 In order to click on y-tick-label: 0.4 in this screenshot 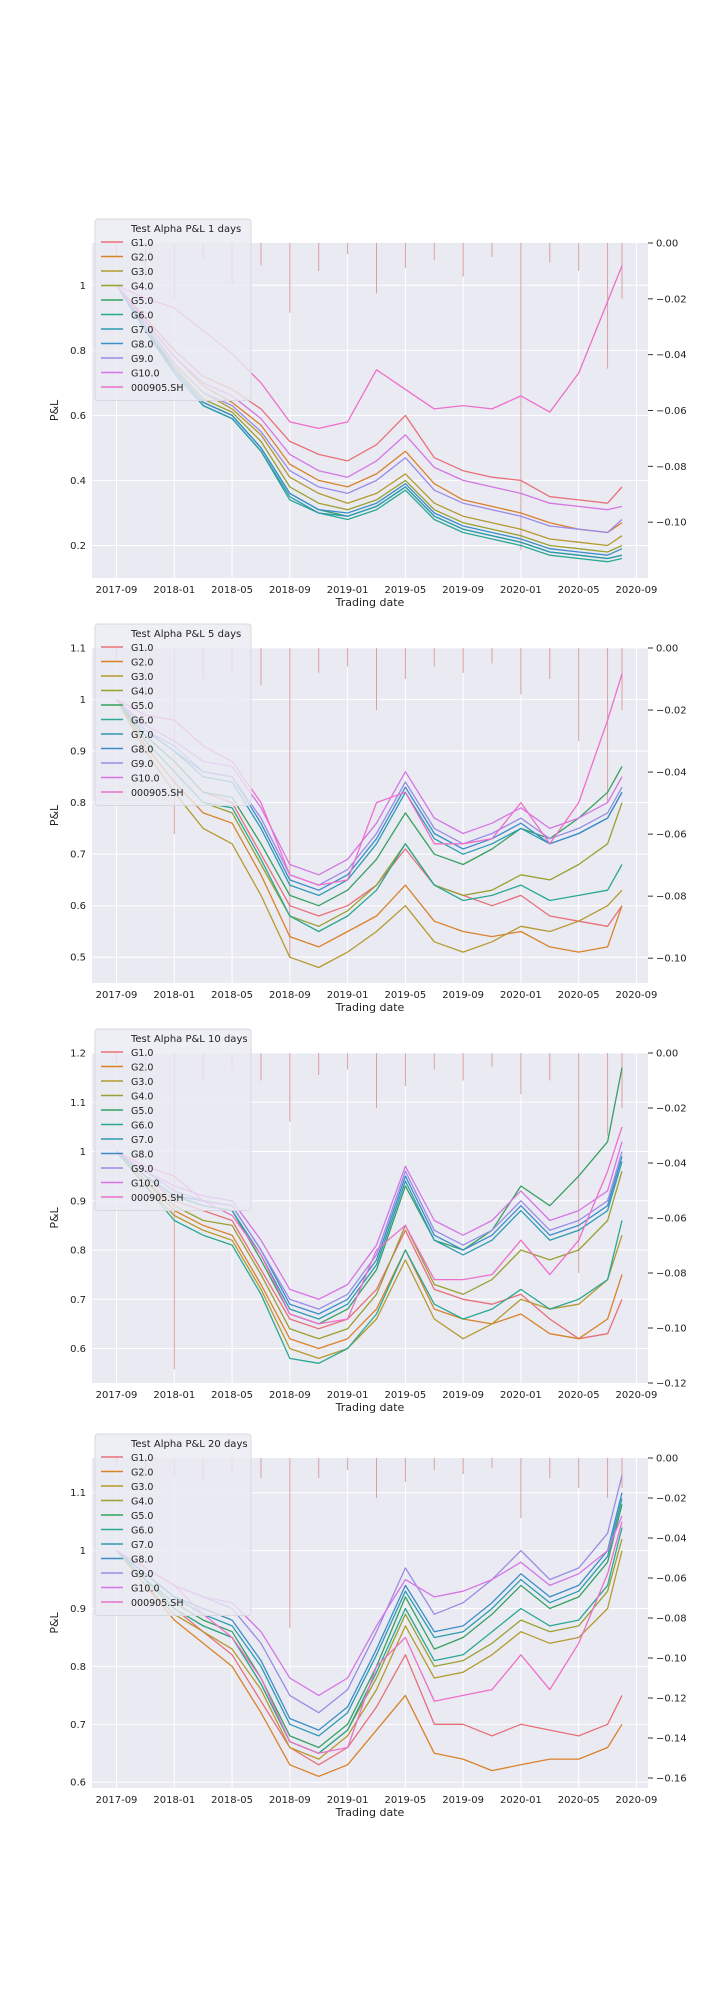, I will do `click(78, 481)`.